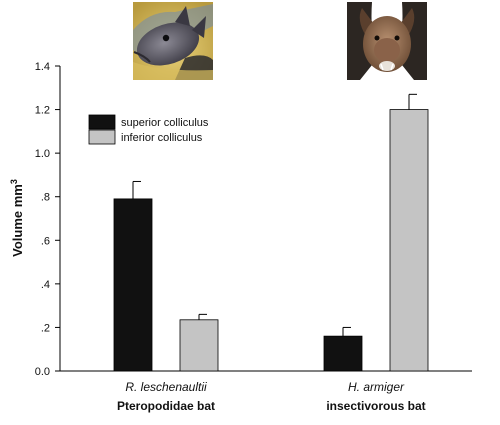  Describe the element at coordinates (162, 138) in the screenshot. I see `legend-label-inferior: inferior colliculus` at that location.